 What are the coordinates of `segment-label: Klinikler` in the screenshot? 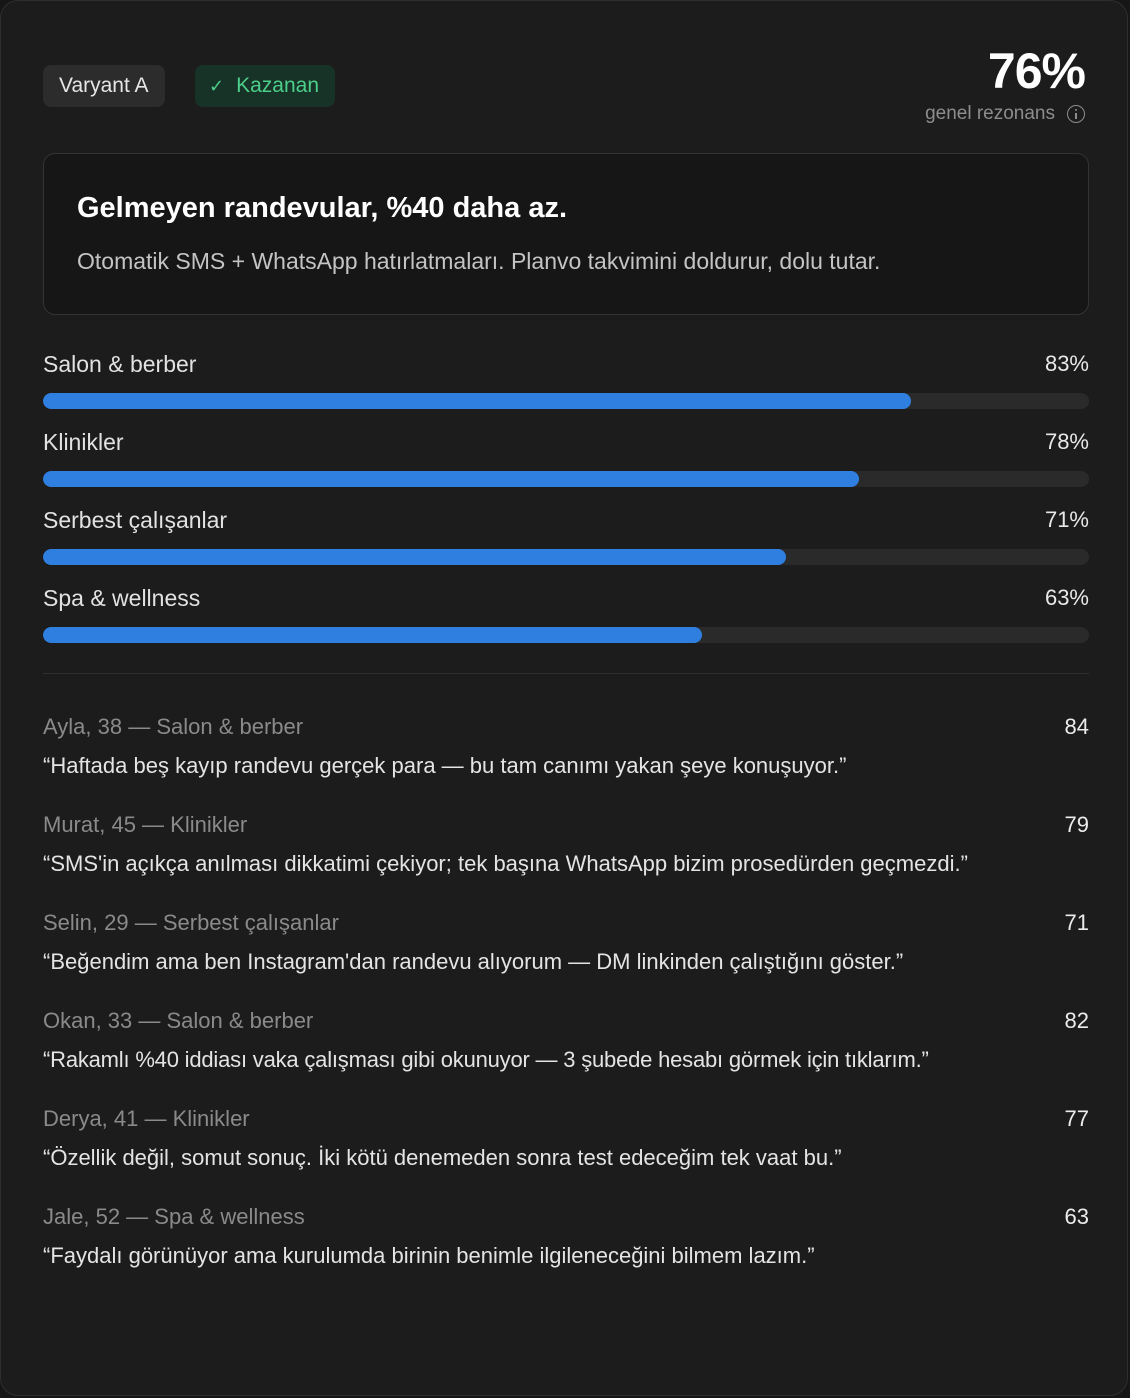 It's located at (83, 442).